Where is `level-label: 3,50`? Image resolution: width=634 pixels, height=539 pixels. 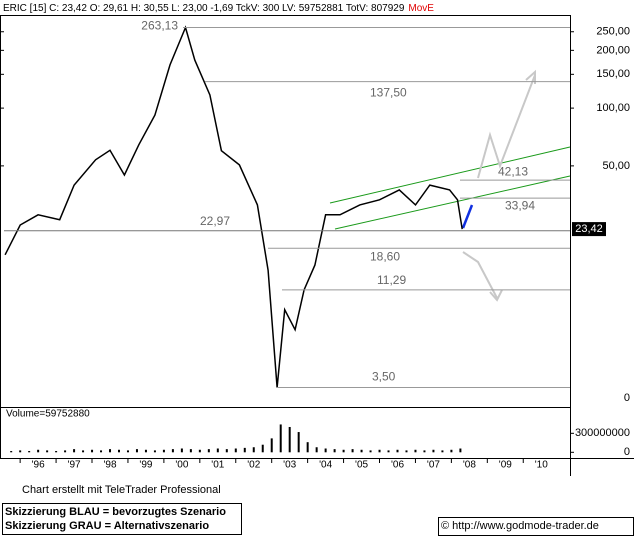 level-label: 3,50 is located at coordinates (384, 377).